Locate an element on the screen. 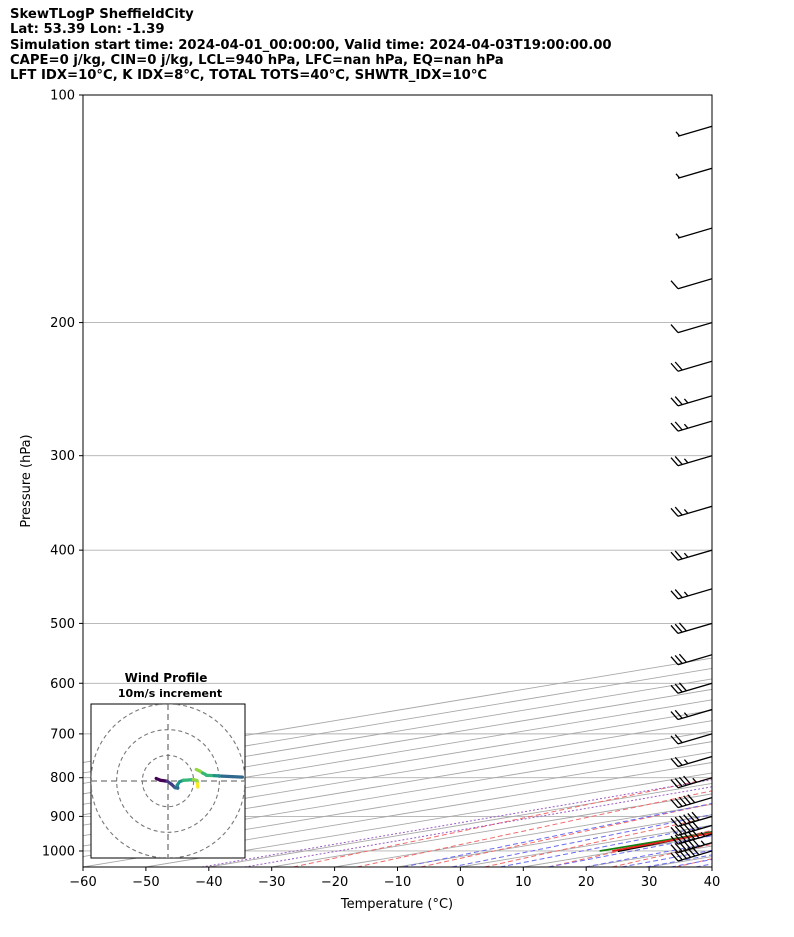 This screenshot has height=937, width=794. parcel-profile-line is located at coordinates (664, 842).